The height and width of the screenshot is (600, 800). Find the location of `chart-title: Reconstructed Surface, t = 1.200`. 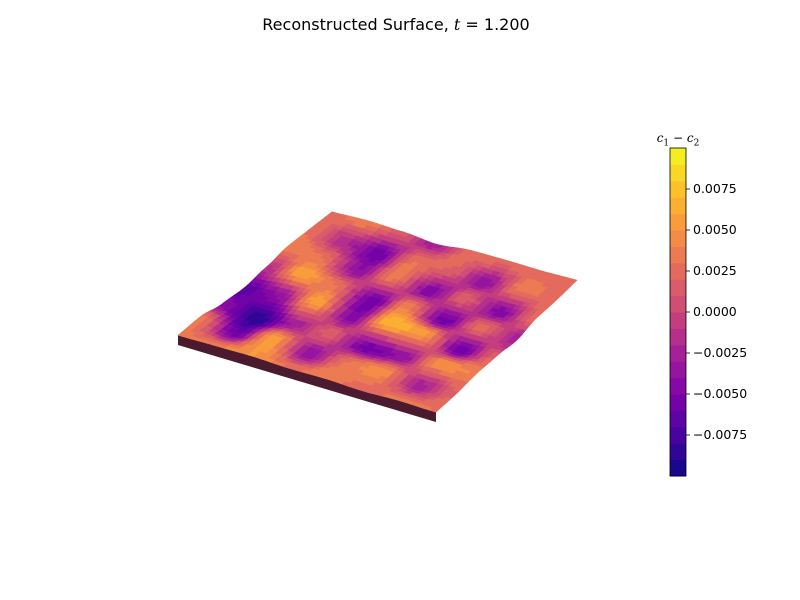

chart-title: Reconstructed Surface, t = 1.200 is located at coordinates (396, 25).